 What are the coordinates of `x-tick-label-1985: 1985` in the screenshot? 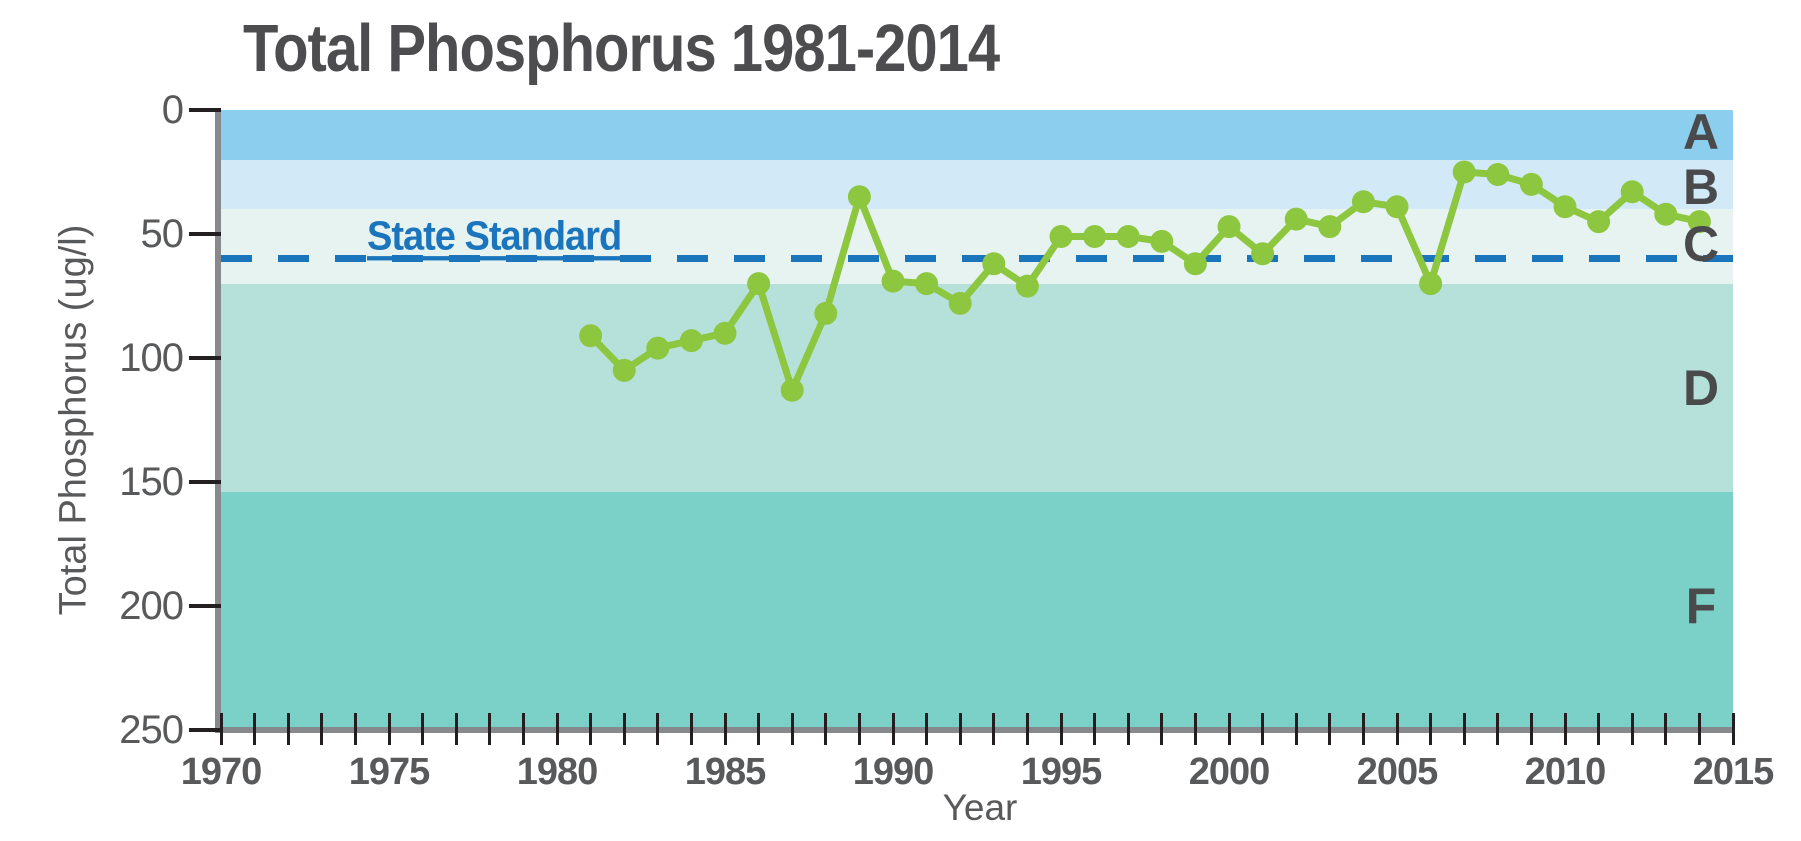 It's located at (725, 772).